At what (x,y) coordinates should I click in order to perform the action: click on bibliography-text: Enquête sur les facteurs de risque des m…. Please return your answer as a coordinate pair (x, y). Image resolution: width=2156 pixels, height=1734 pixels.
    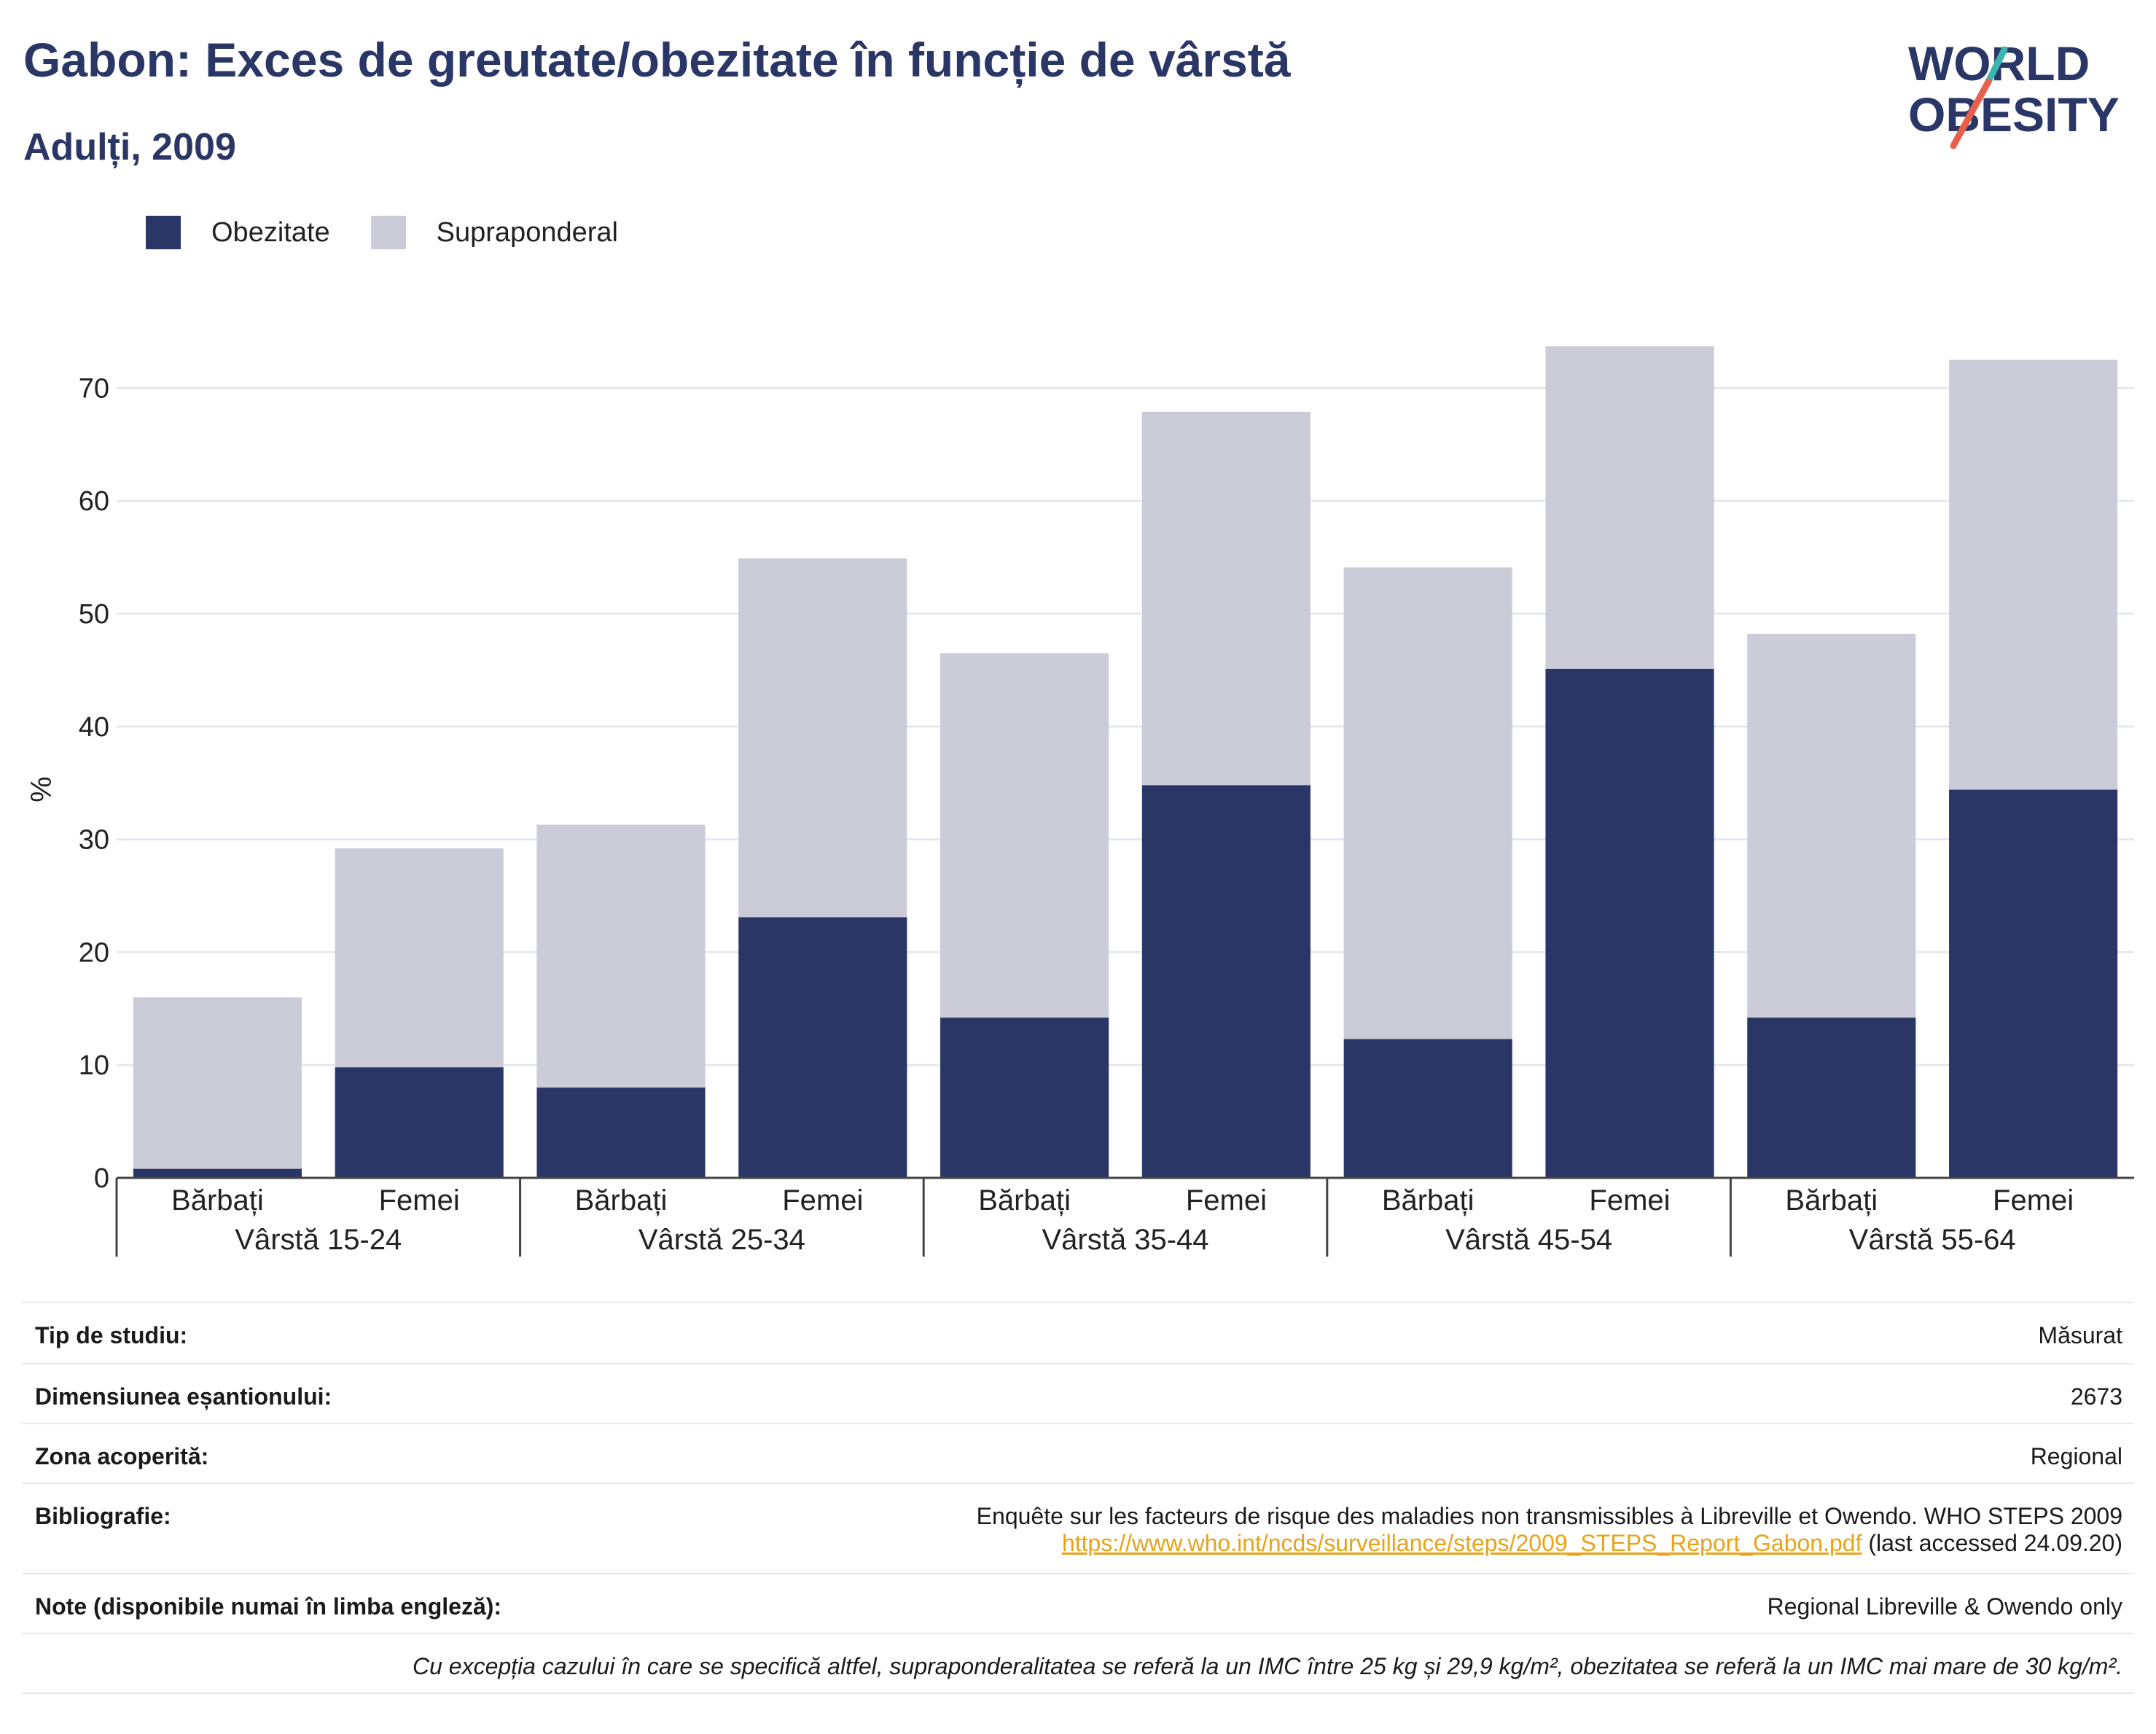
    Looking at the image, I should click on (1549, 1516).